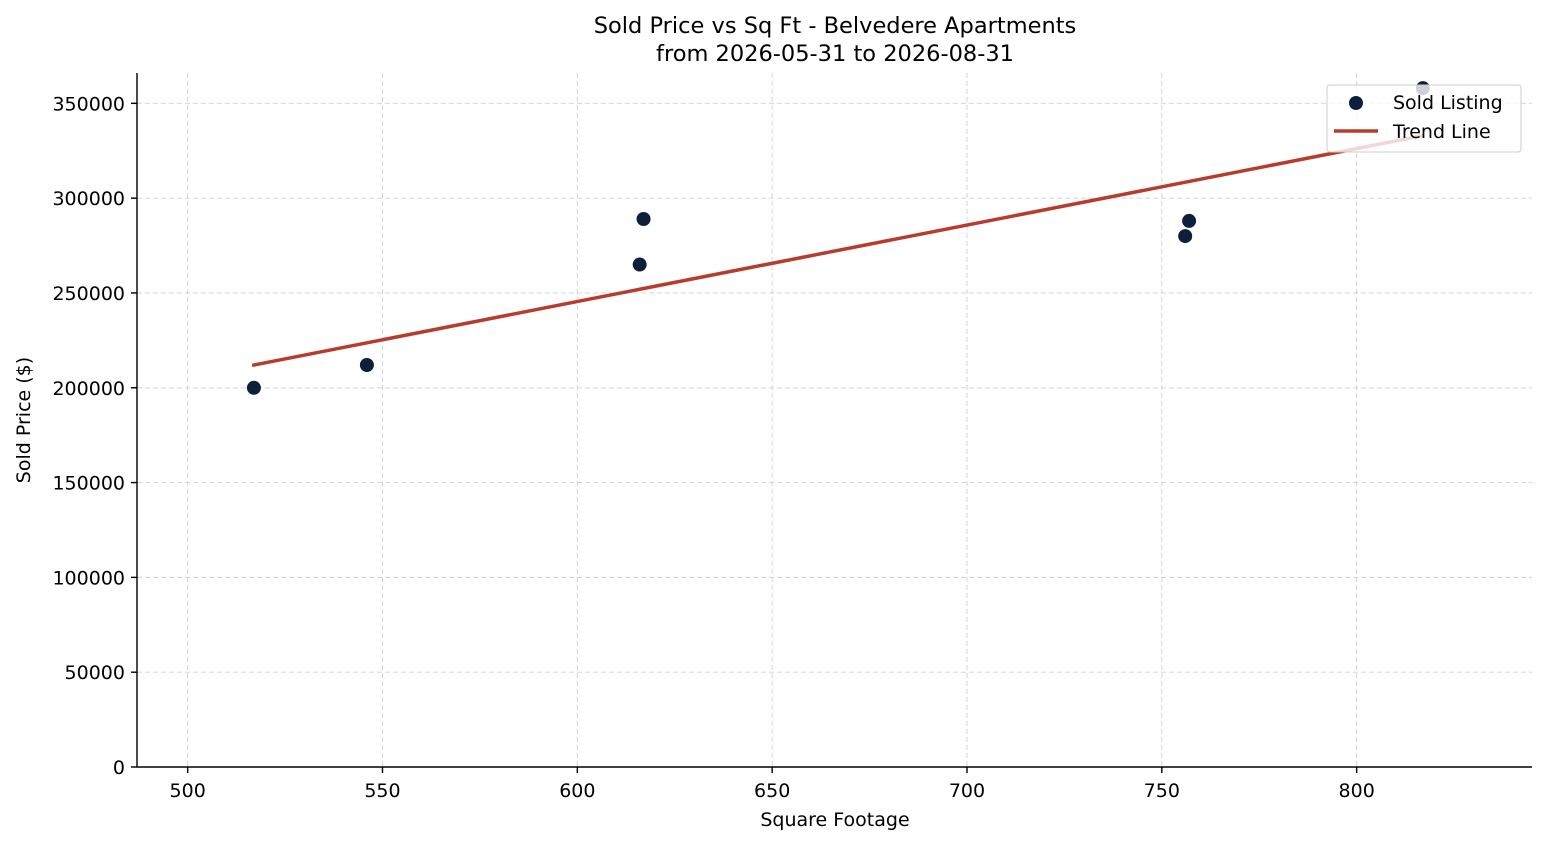 The height and width of the screenshot is (845, 1547). I want to click on y-tick-label: 350000, so click(88, 104).